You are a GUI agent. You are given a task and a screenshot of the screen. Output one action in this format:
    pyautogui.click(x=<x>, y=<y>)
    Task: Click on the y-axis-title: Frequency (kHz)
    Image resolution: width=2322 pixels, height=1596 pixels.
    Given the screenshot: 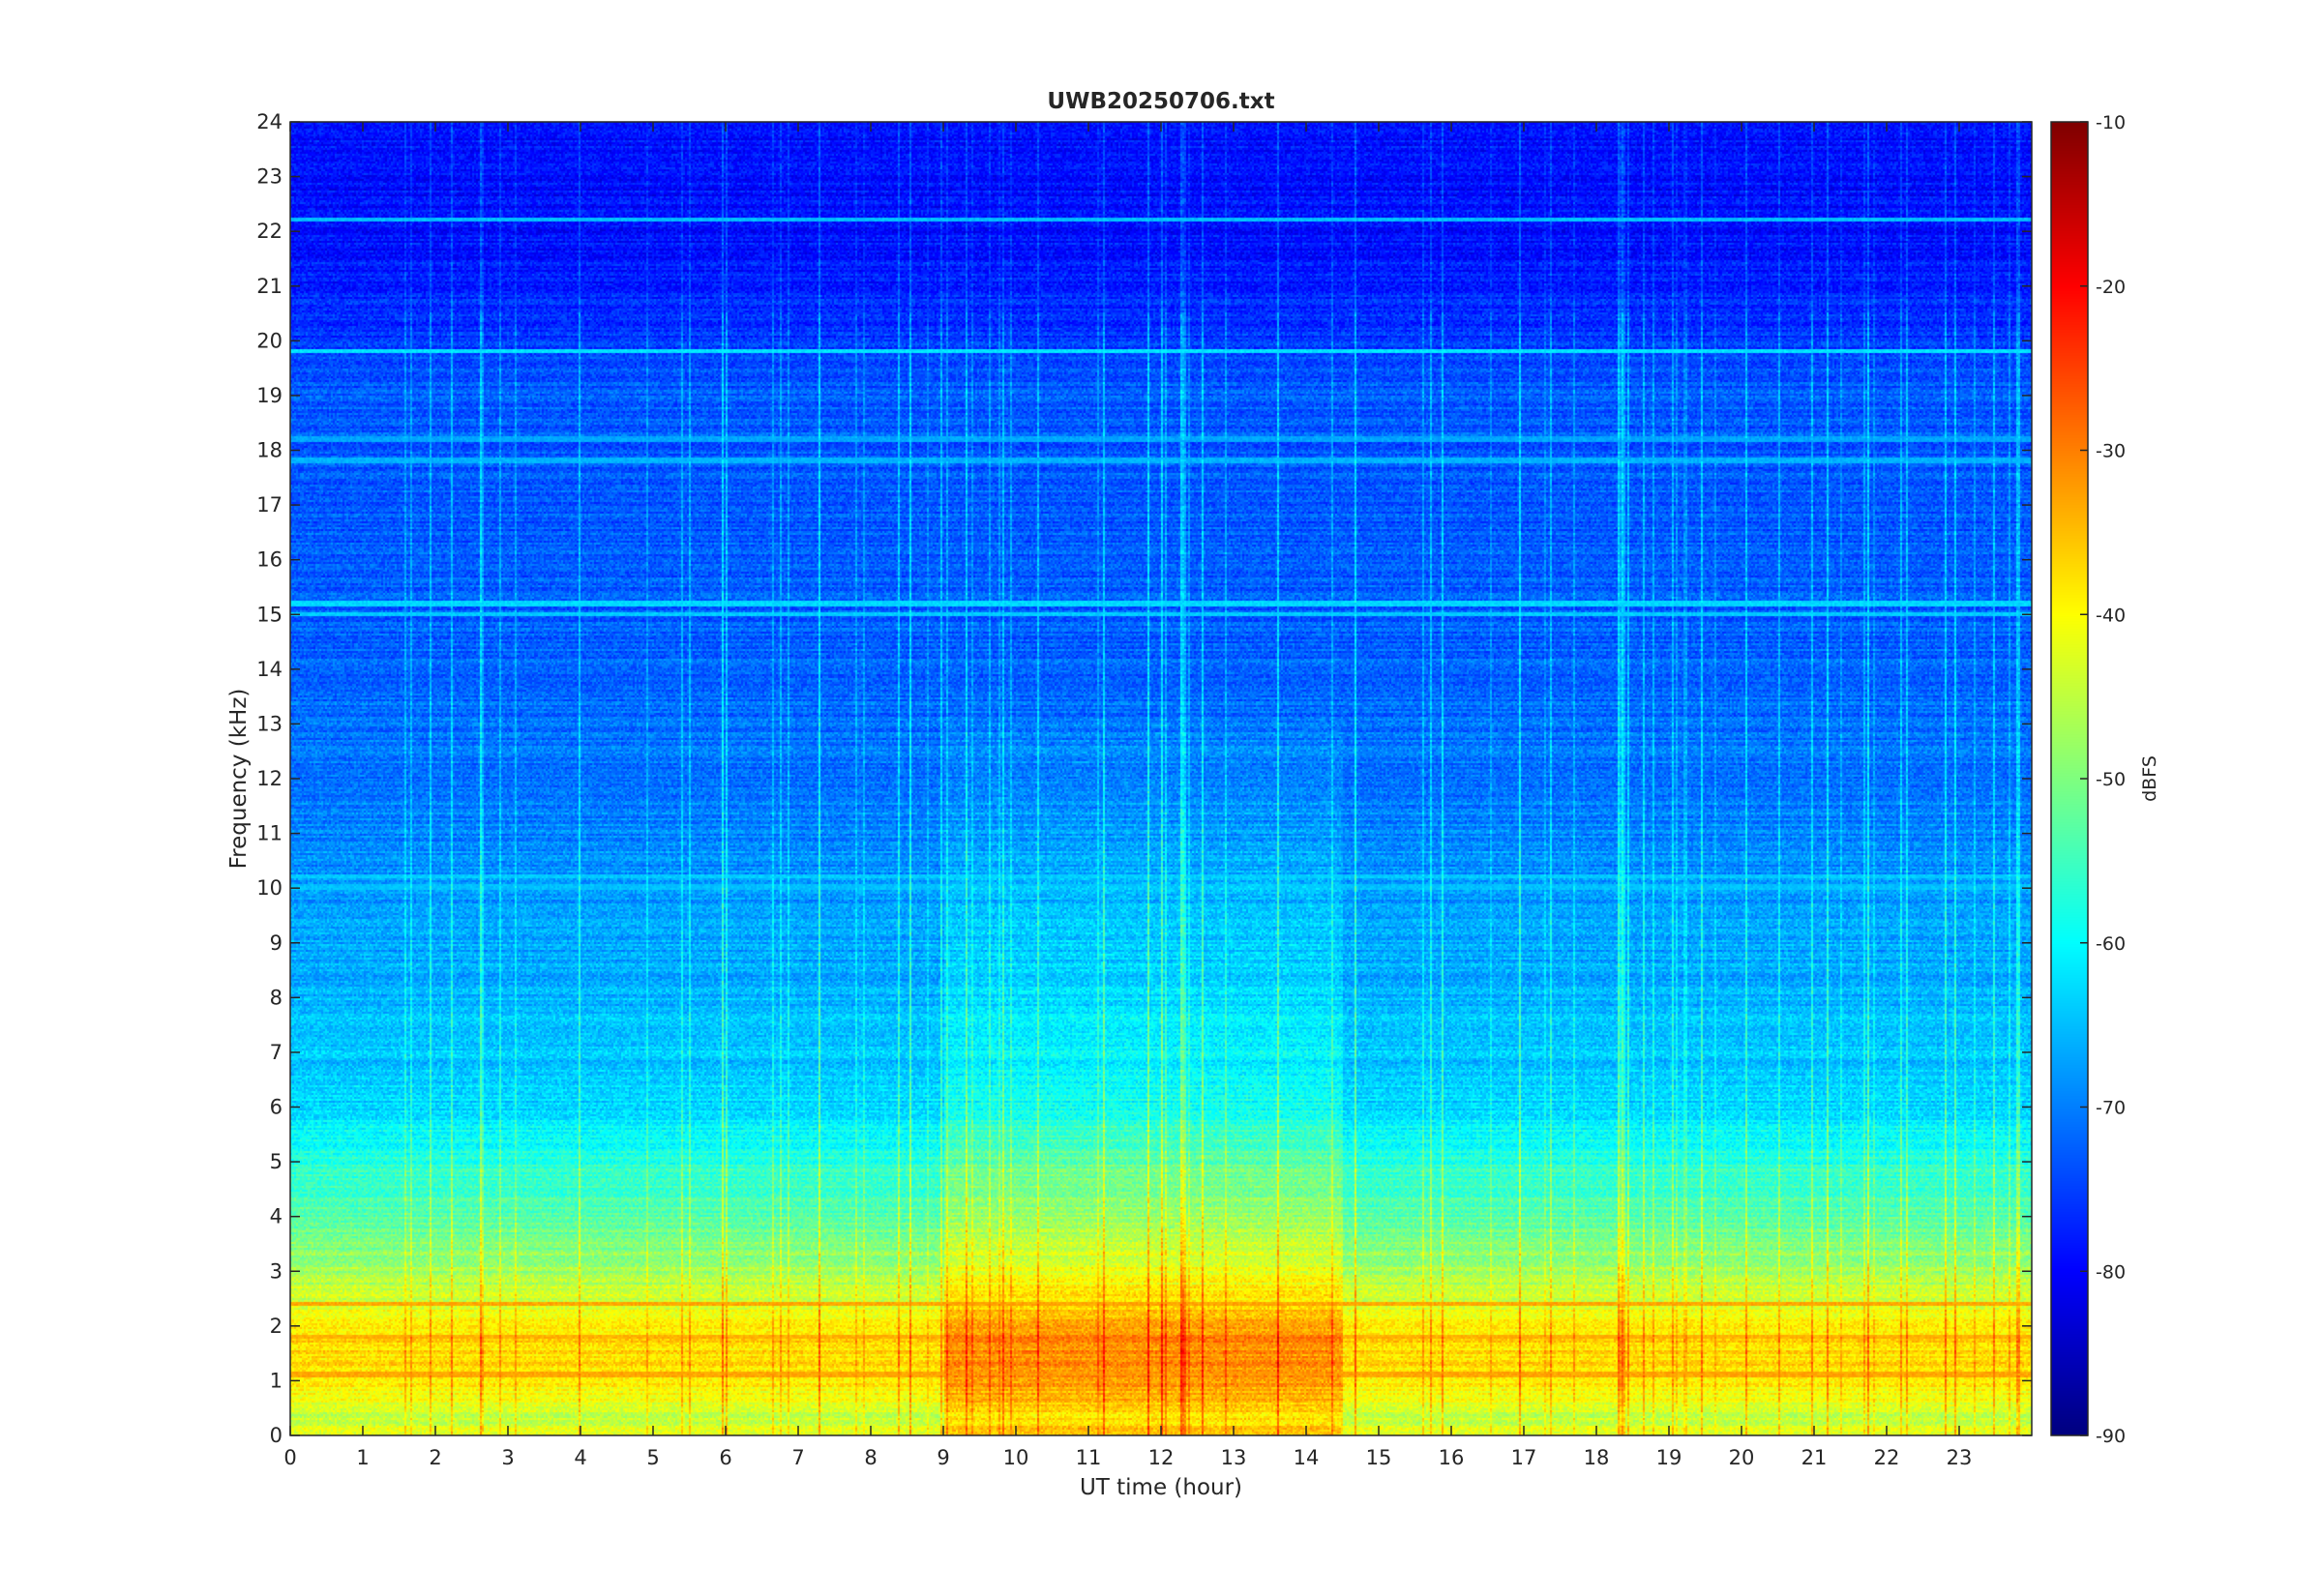 What is the action you would take?
    pyautogui.click(x=239, y=779)
    